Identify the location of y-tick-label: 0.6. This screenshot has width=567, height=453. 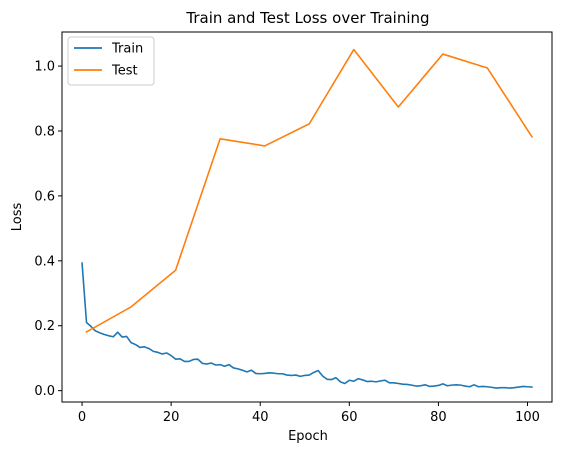
(44, 196).